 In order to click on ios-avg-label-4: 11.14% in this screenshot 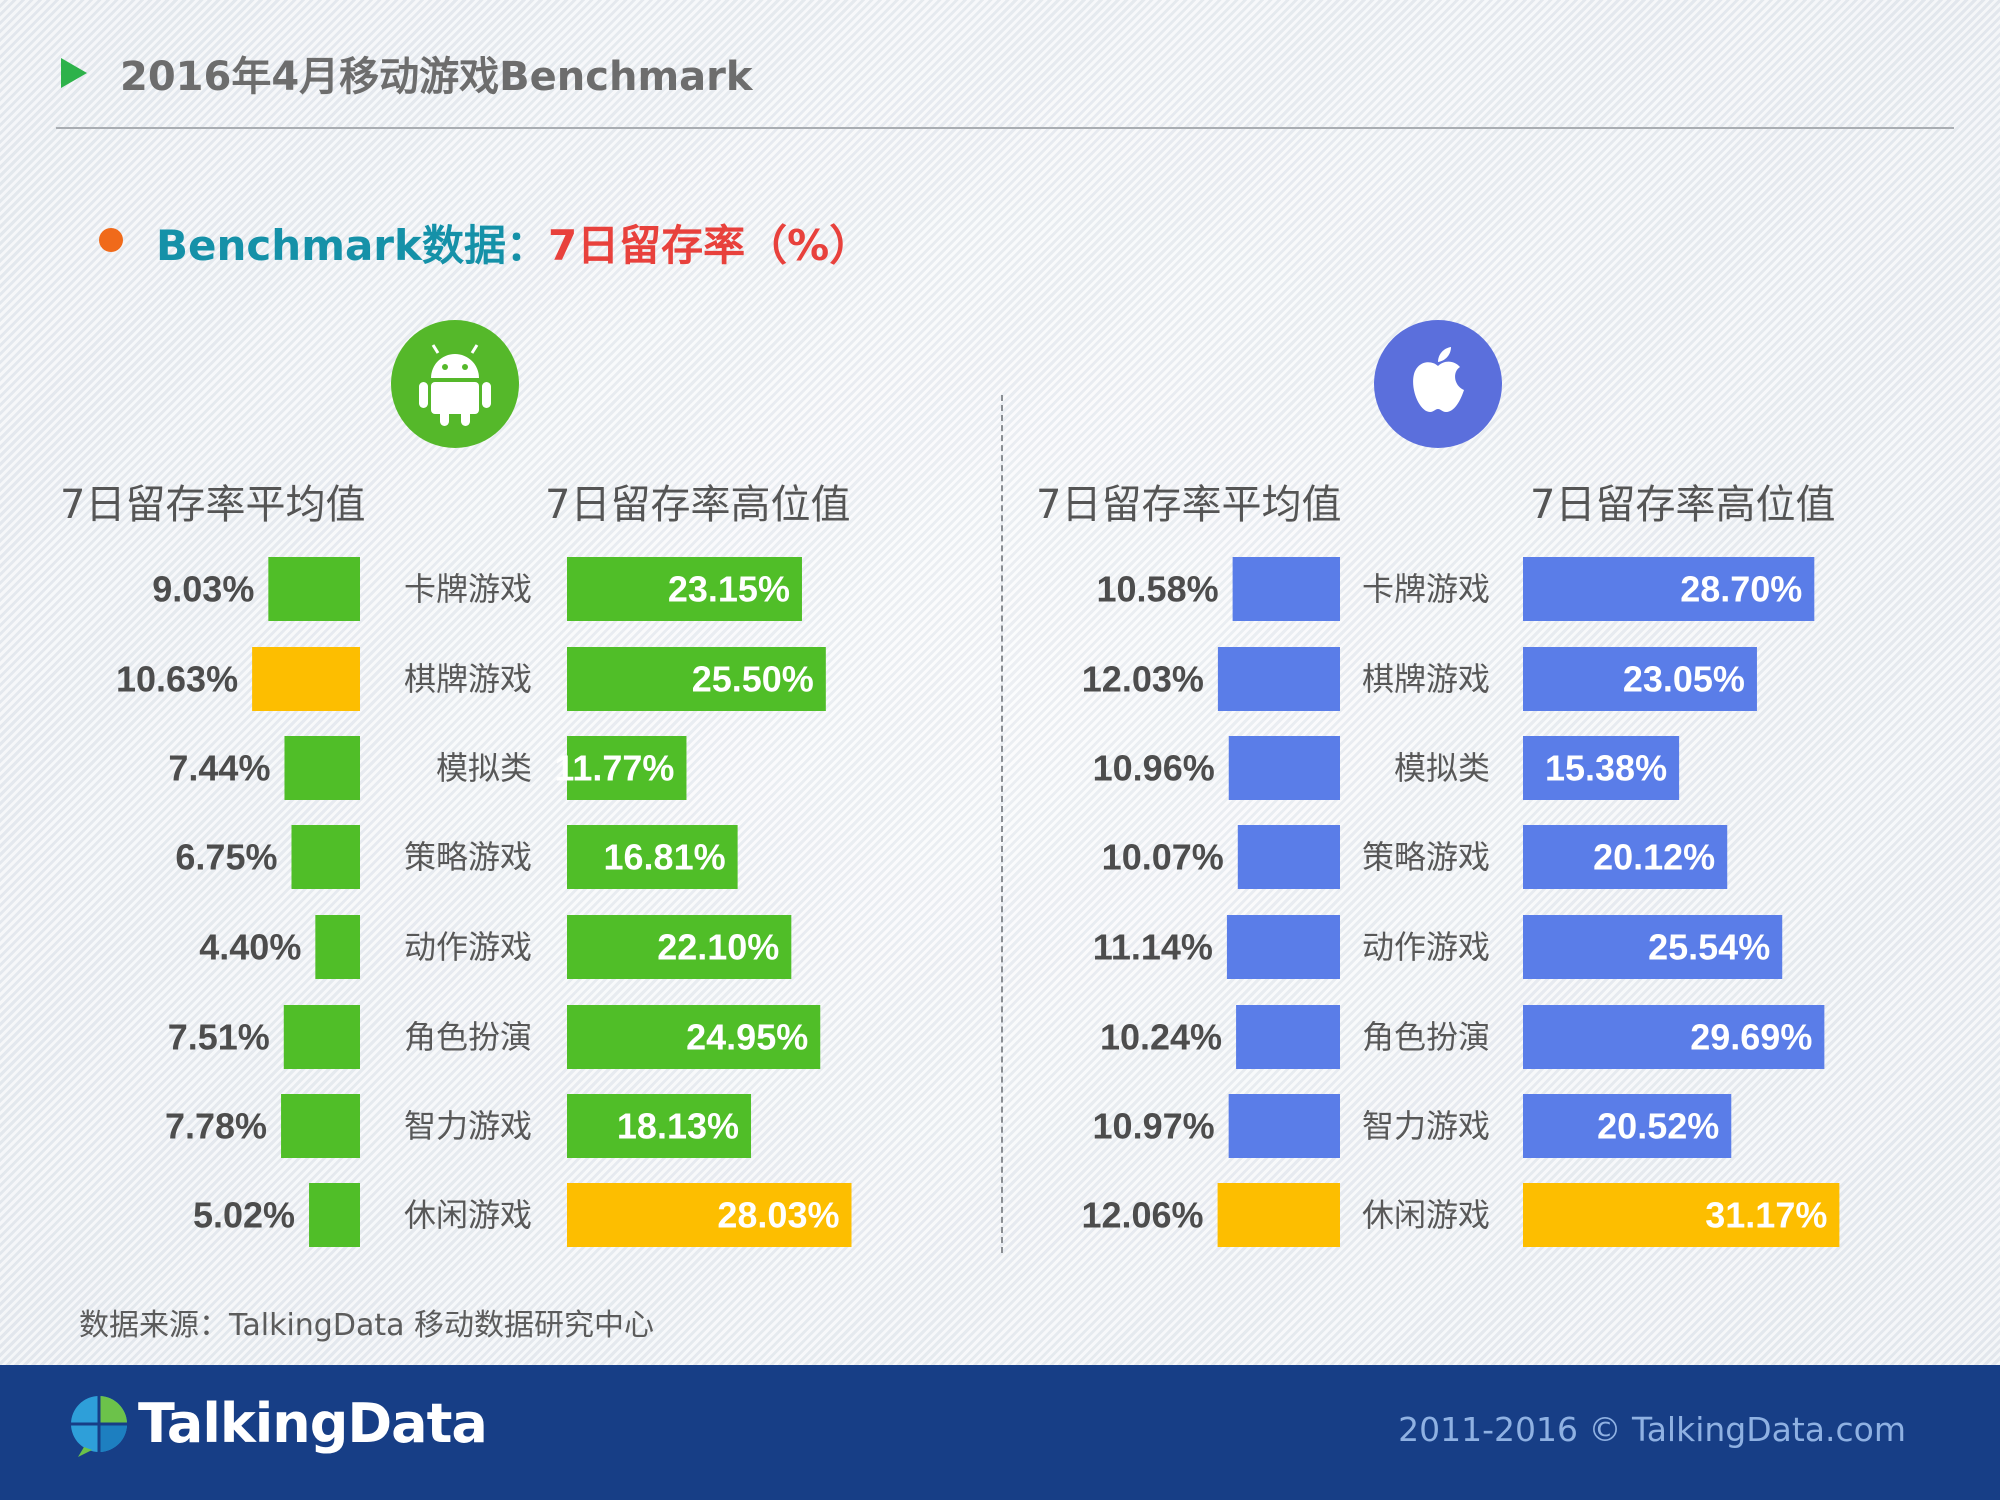, I will do `click(1153, 947)`.